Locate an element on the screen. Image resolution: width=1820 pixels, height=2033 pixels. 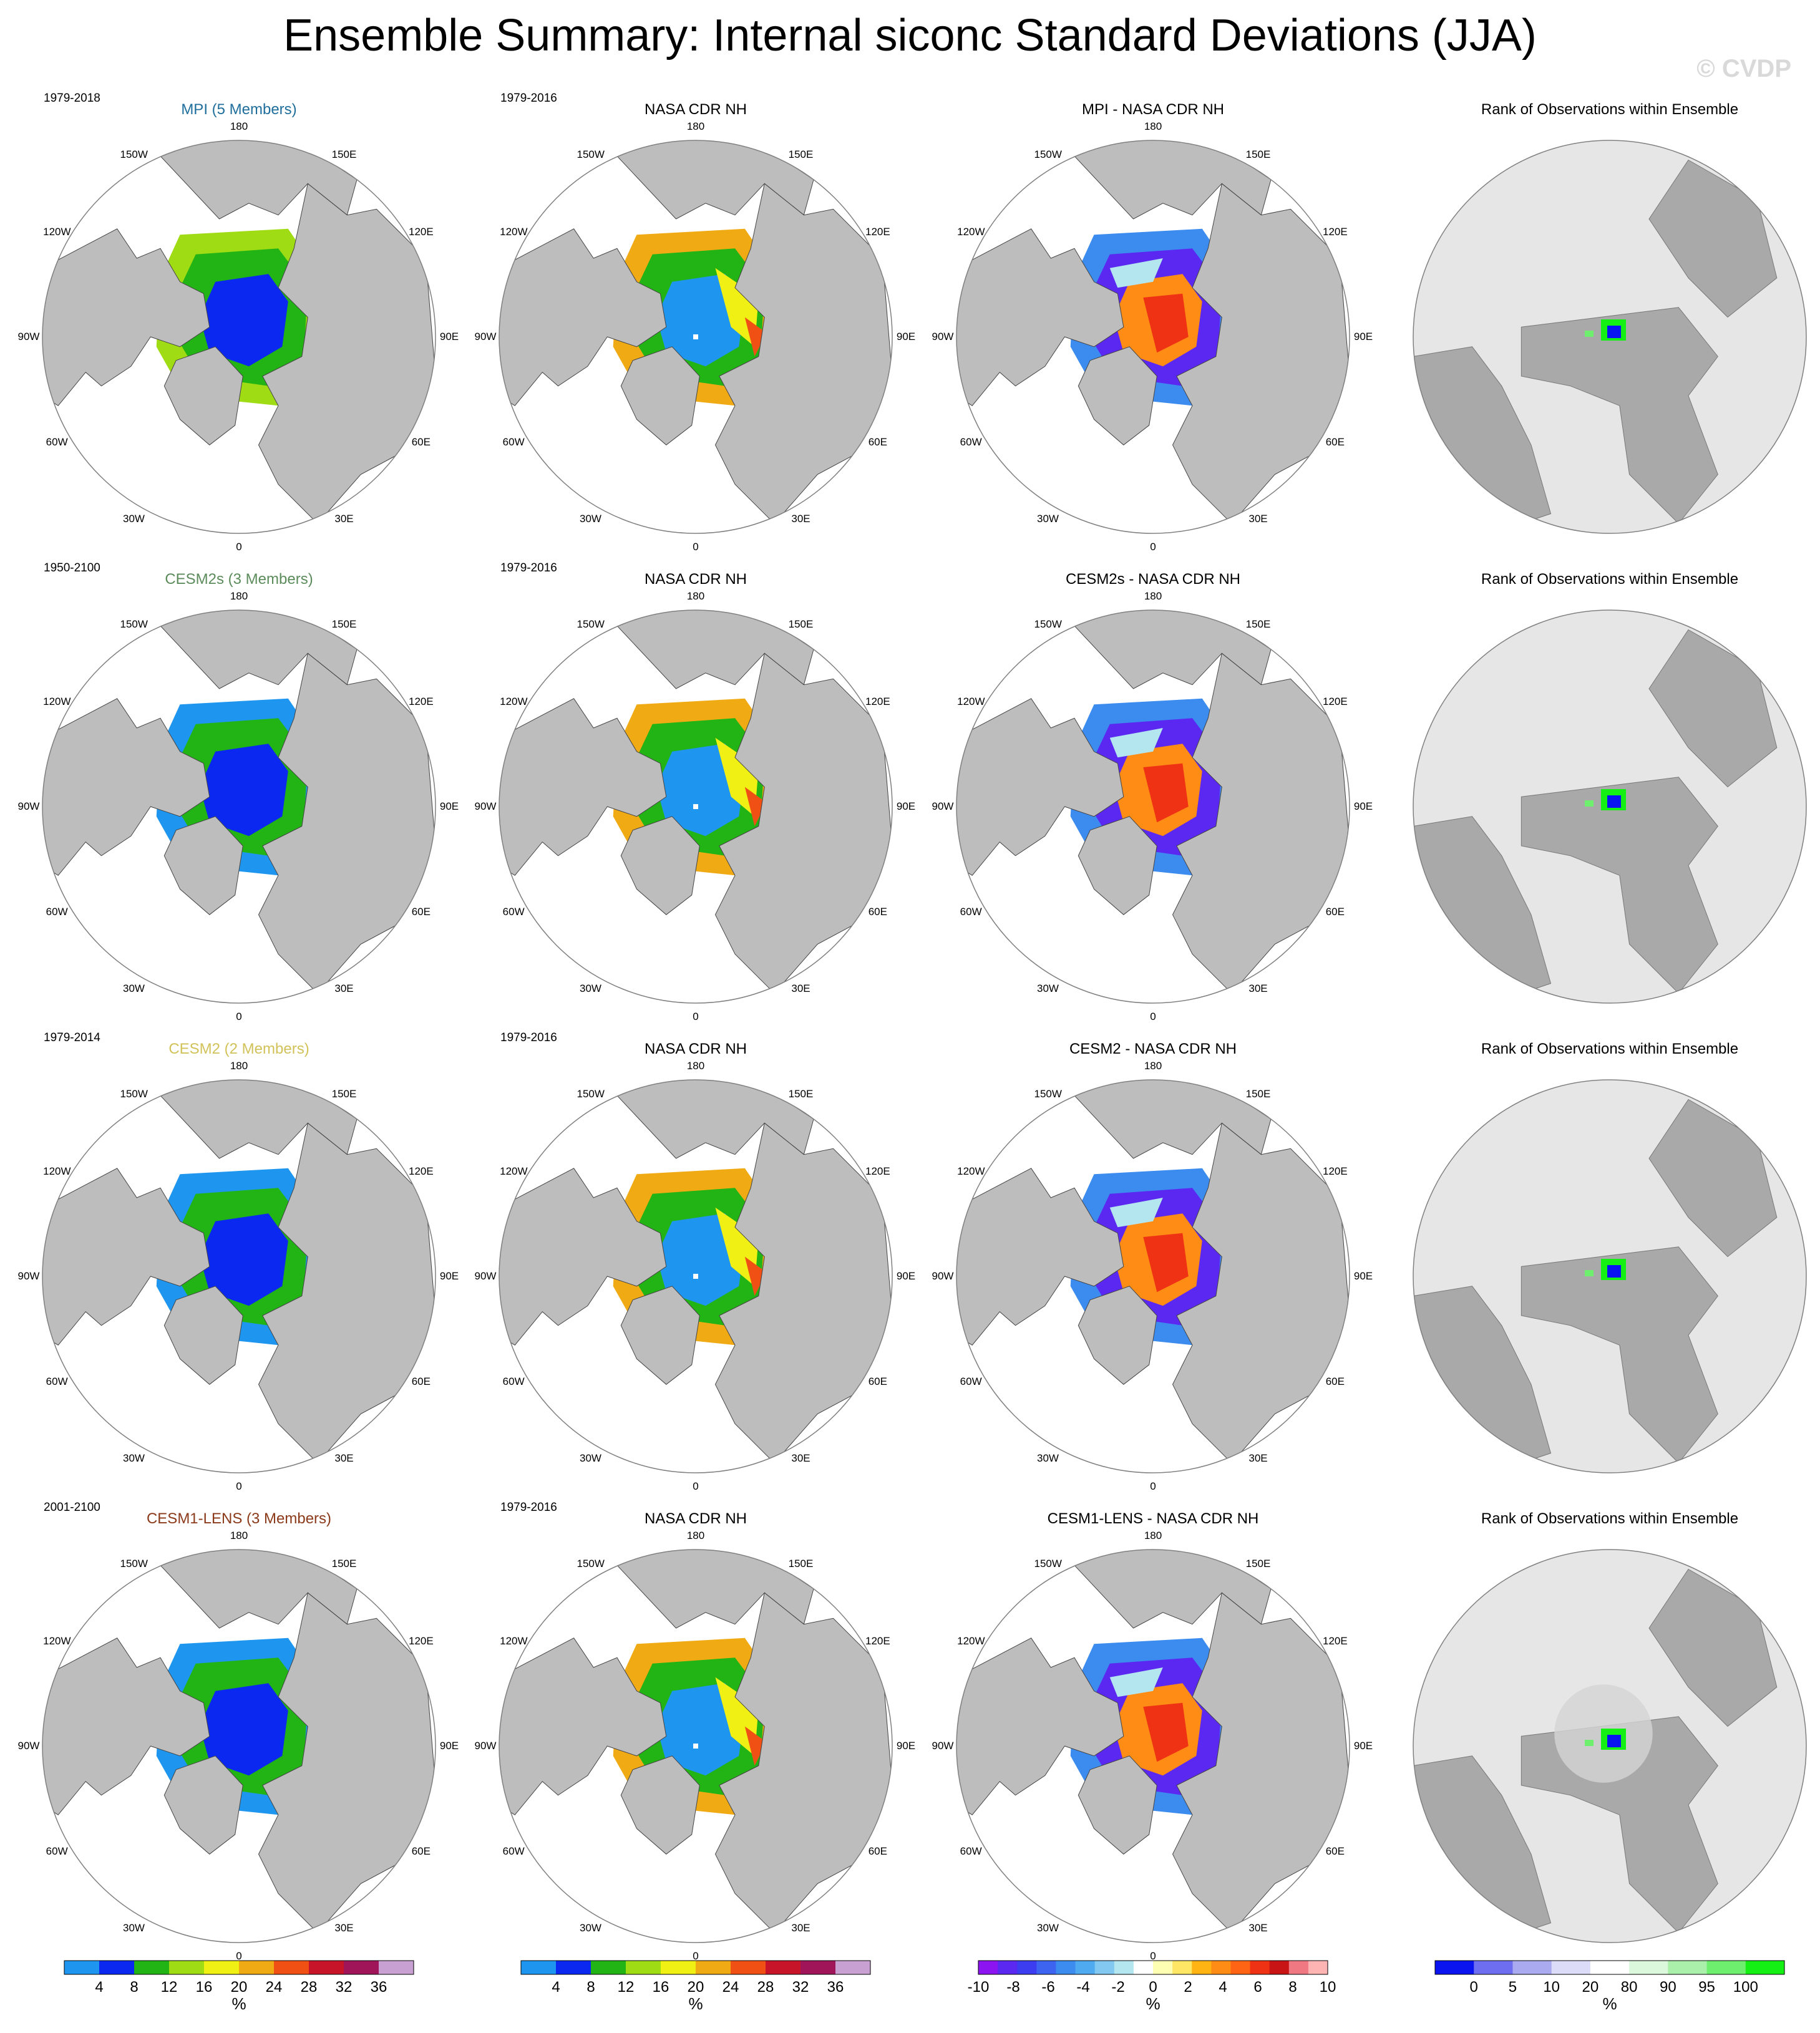
panel-title: CESM1-LENS (3 Members) is located at coordinates (239, 1518).